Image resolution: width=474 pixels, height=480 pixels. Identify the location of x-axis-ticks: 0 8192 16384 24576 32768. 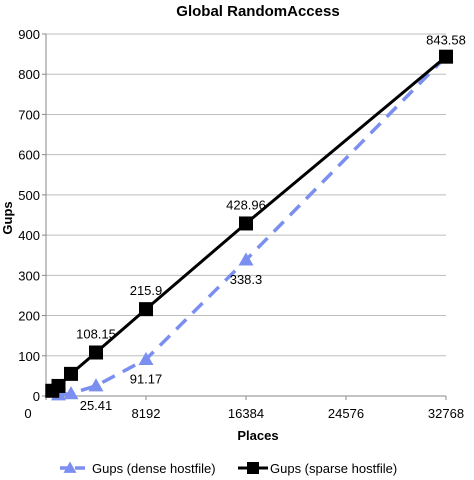
(244, 408).